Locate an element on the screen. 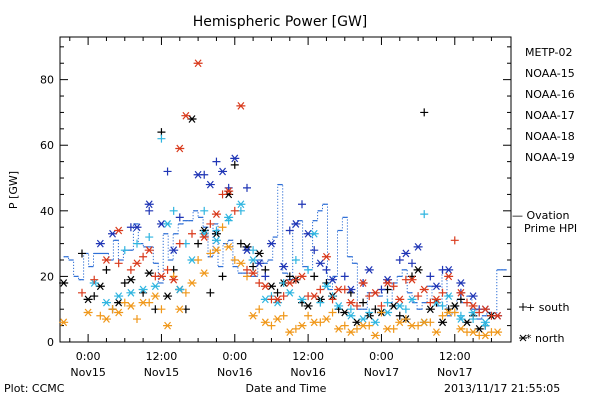 The image size is (600, 400). marker-legend-north: * north is located at coordinates (545, 338).